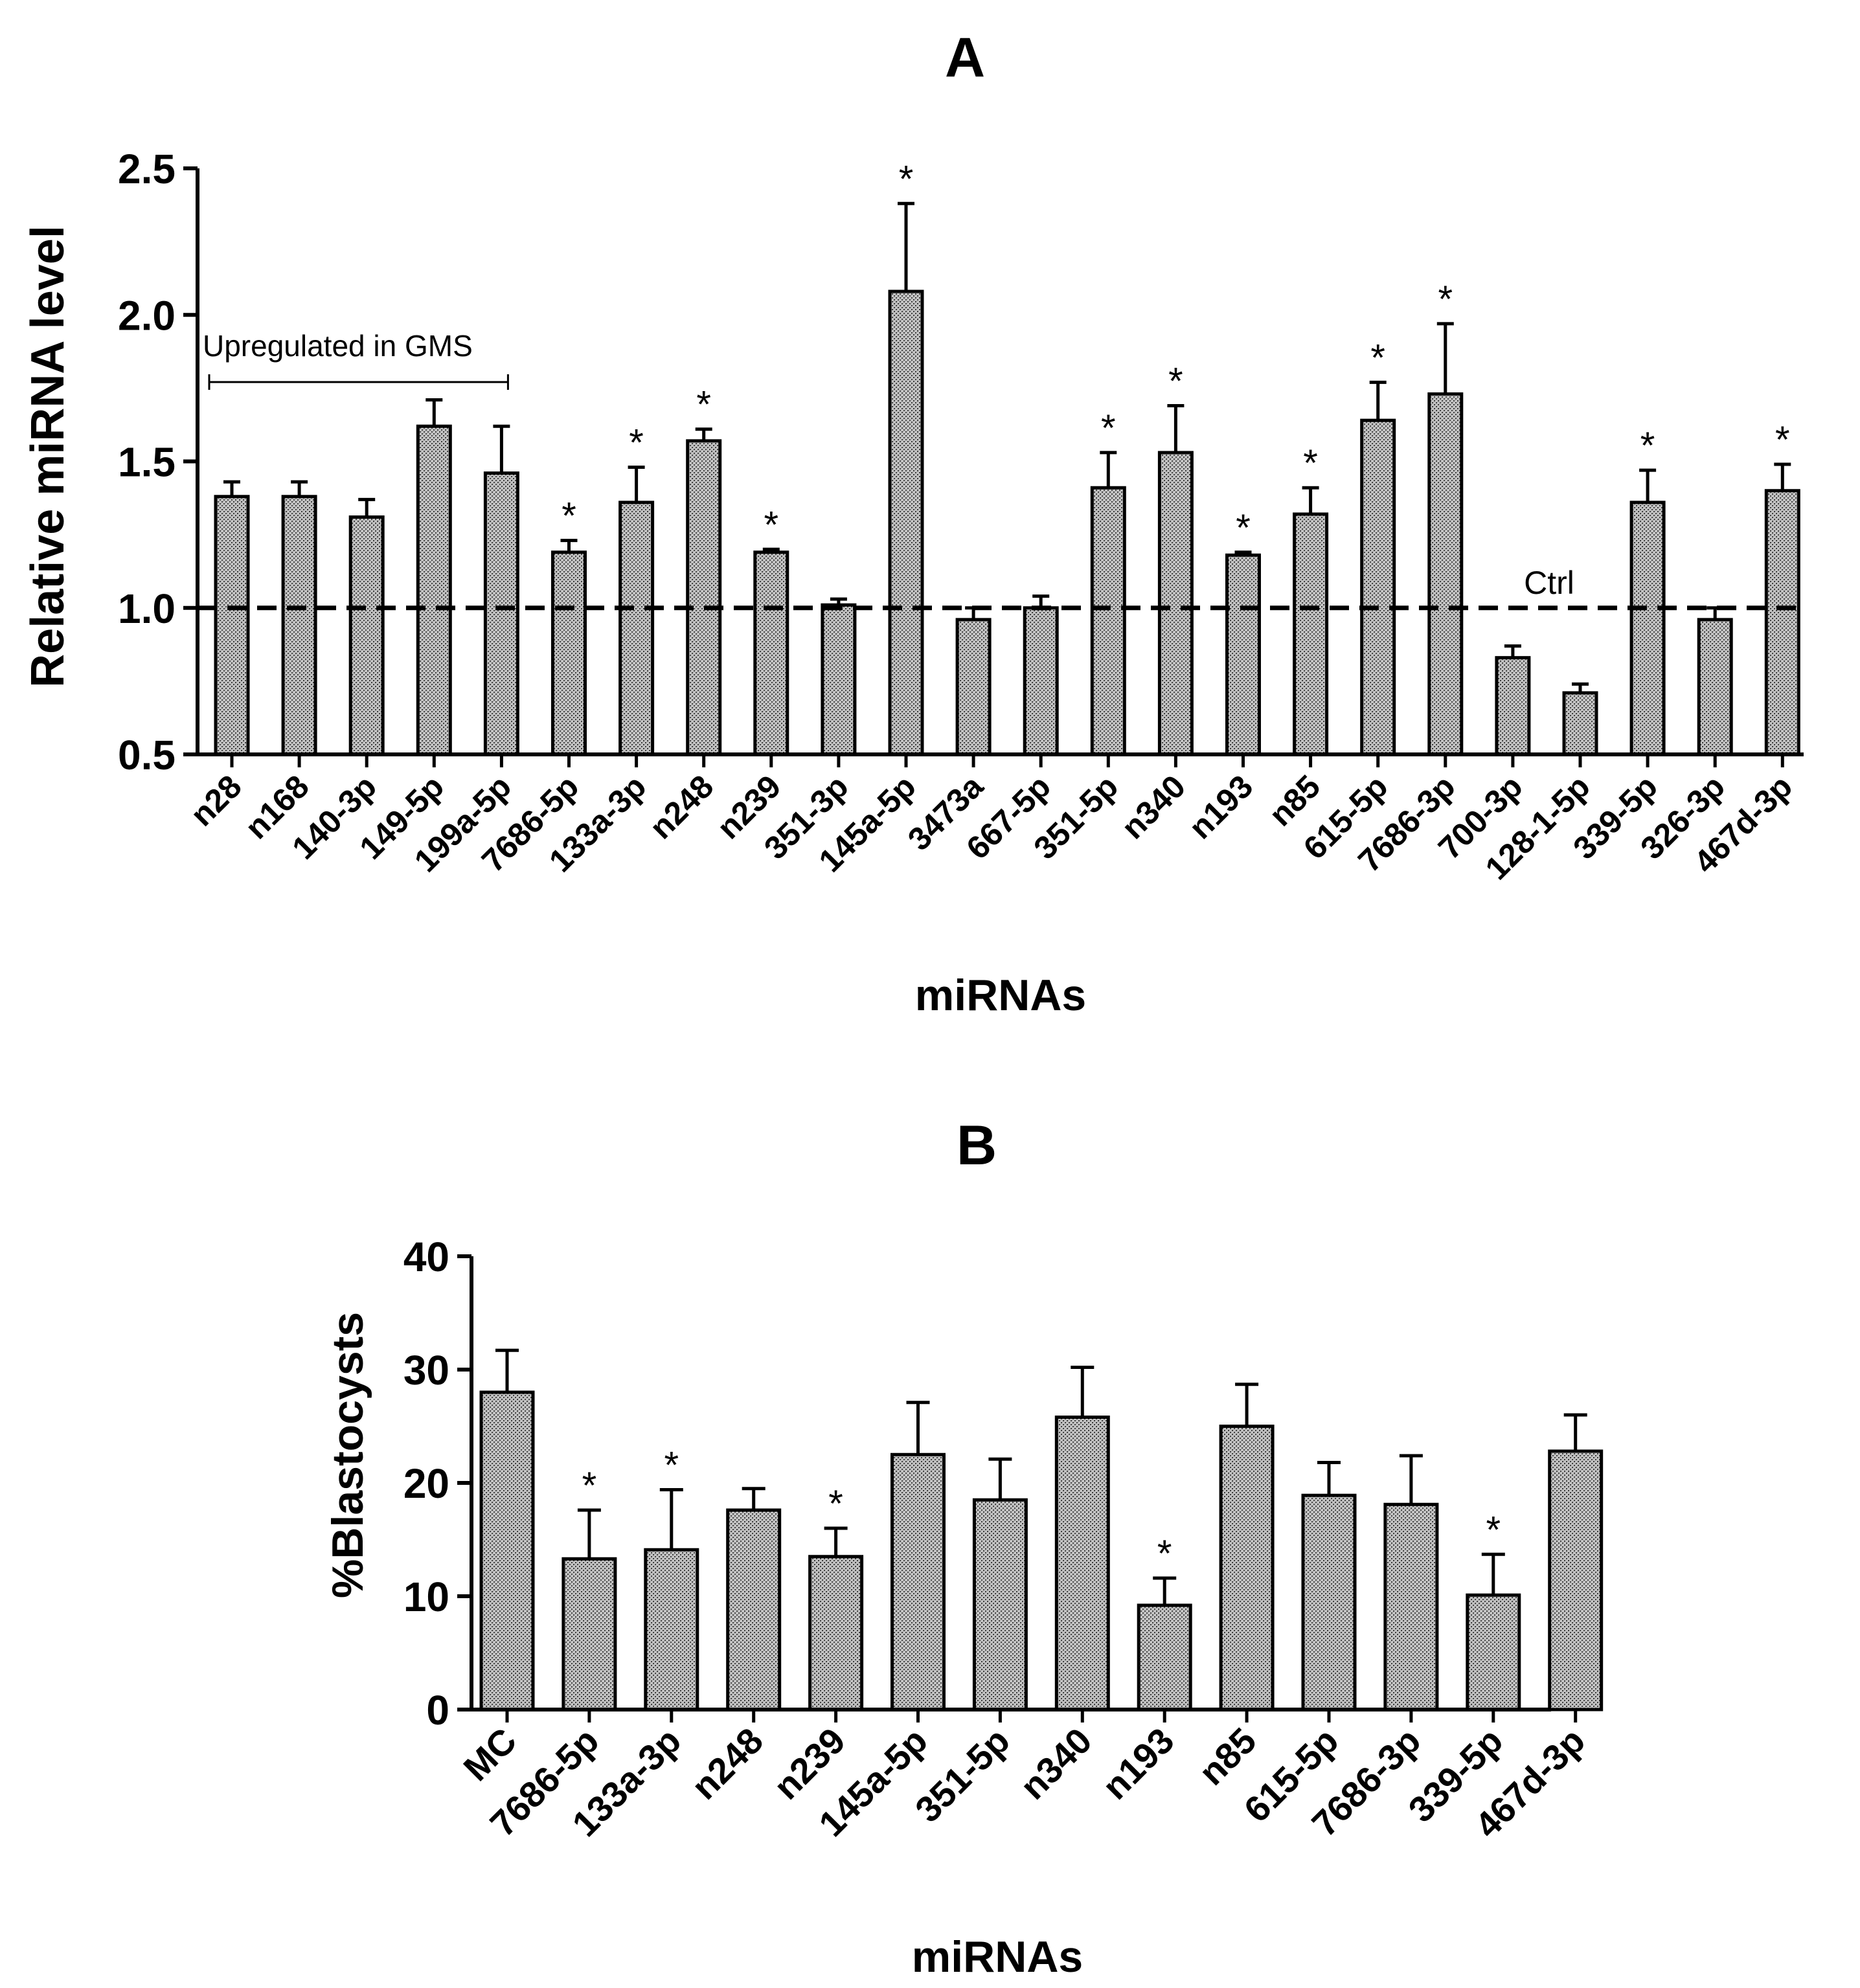 The width and height of the screenshot is (1860, 1988). What do you see at coordinates (1445, 299) in the screenshot?
I see `panel-a-significance-star-7686-3p: *` at bounding box center [1445, 299].